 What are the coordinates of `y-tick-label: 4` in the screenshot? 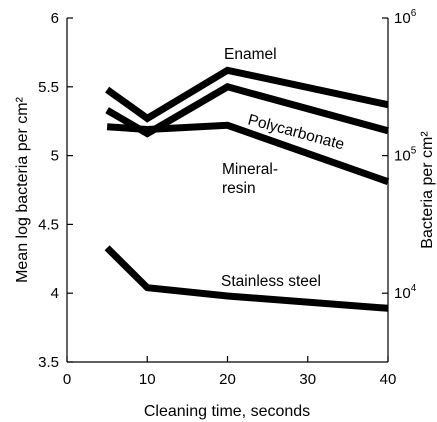 It's located at (55, 293).